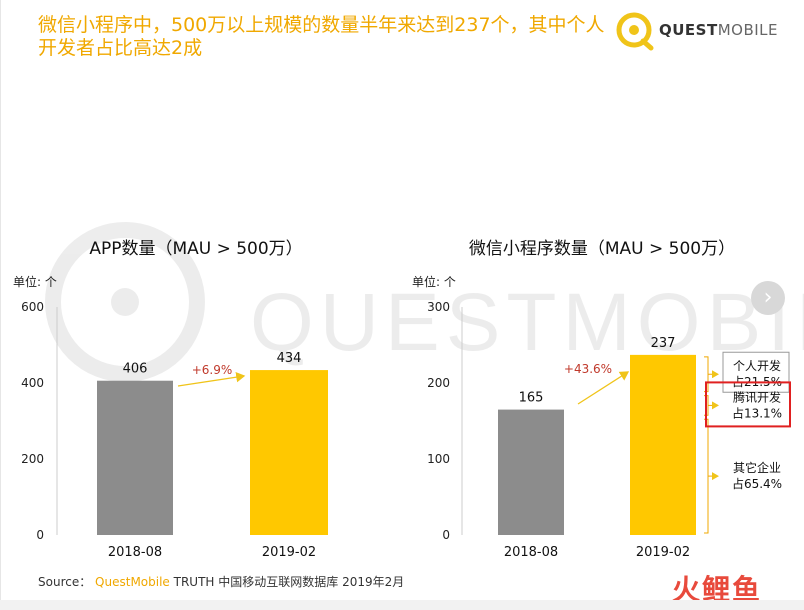  What do you see at coordinates (748, 30) in the screenshot?
I see `logo-text-light: MOBILE` at bounding box center [748, 30].